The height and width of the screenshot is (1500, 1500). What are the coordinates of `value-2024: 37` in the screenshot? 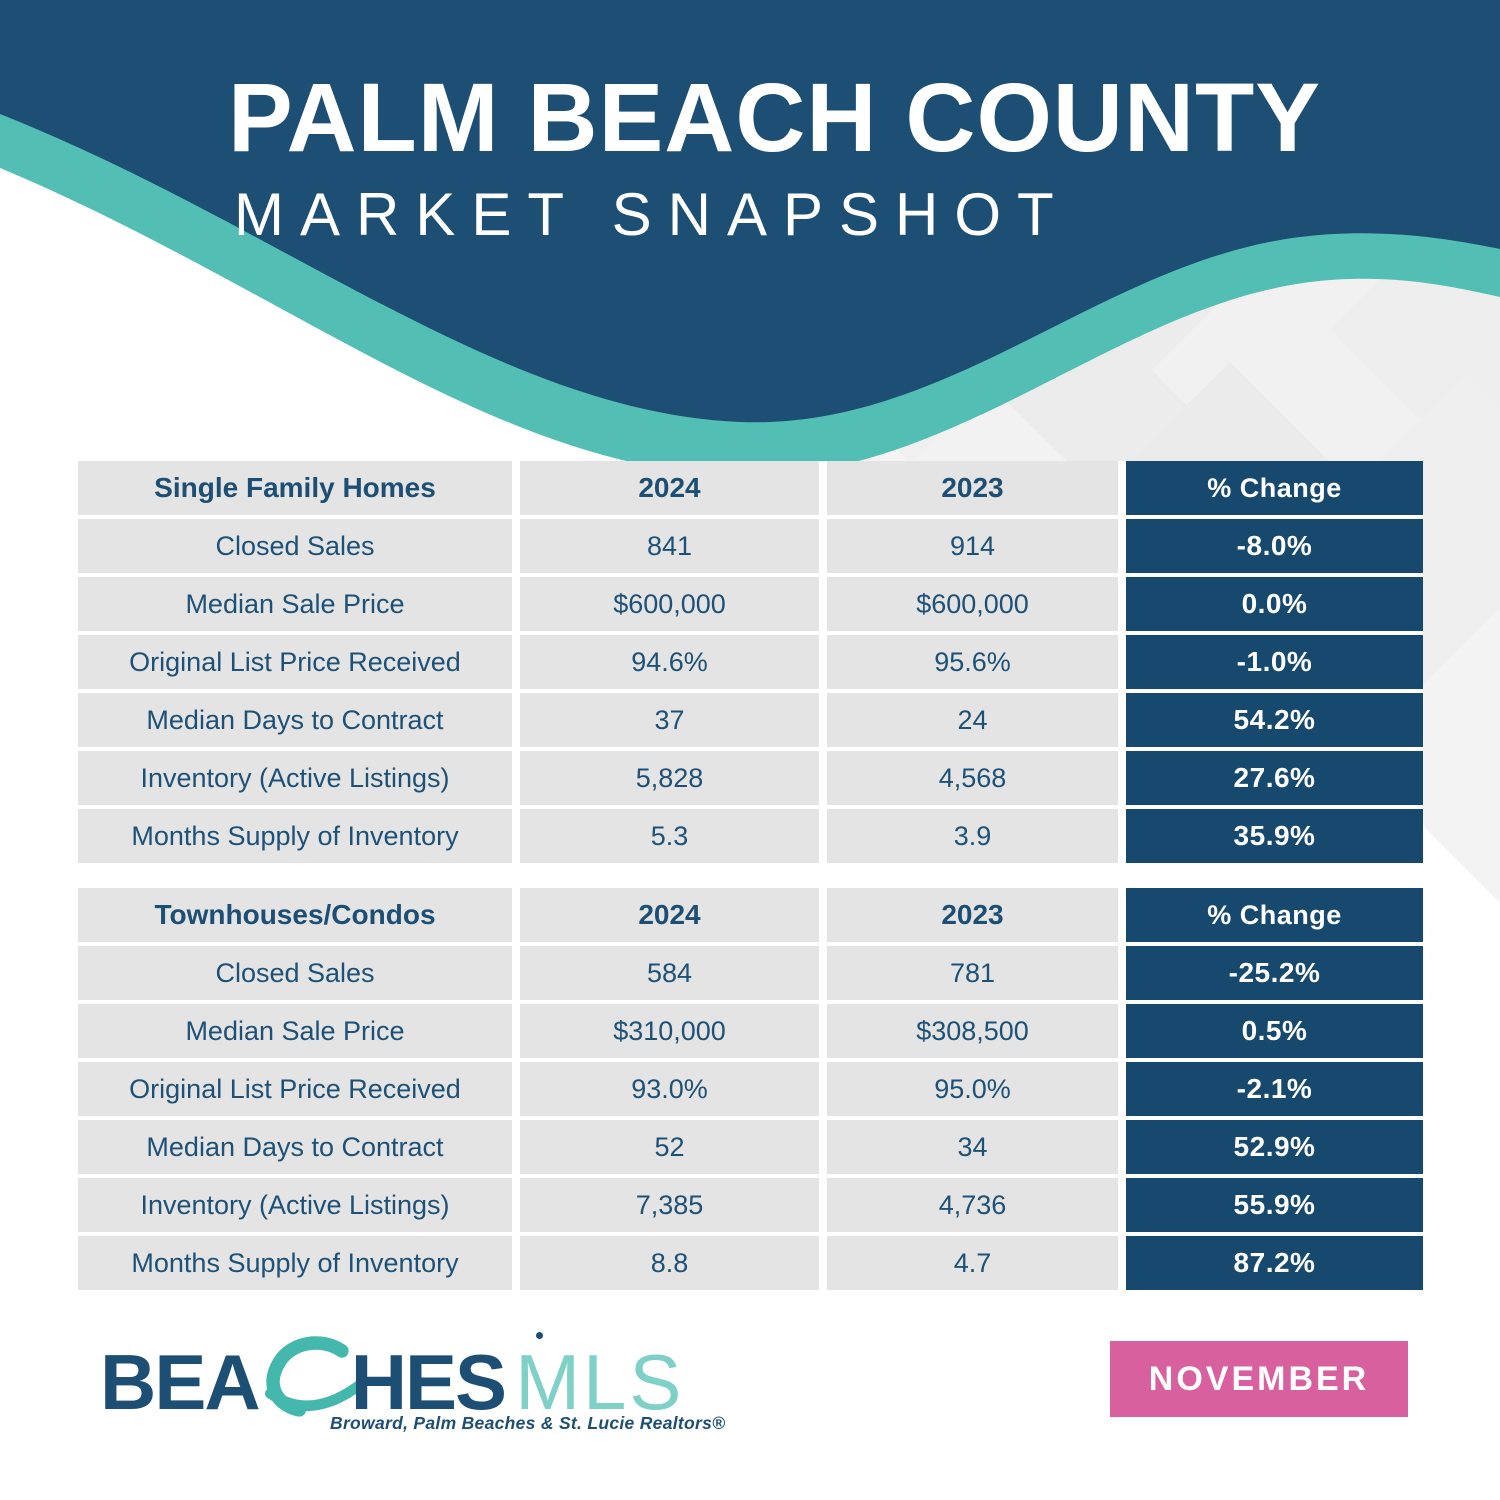 It's located at (669, 720).